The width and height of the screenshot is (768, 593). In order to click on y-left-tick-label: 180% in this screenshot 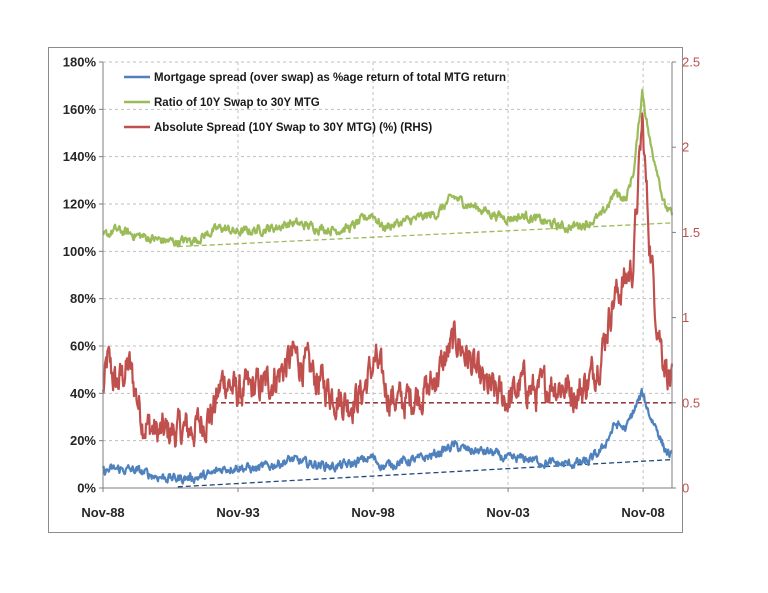, I will do `click(80, 62)`.